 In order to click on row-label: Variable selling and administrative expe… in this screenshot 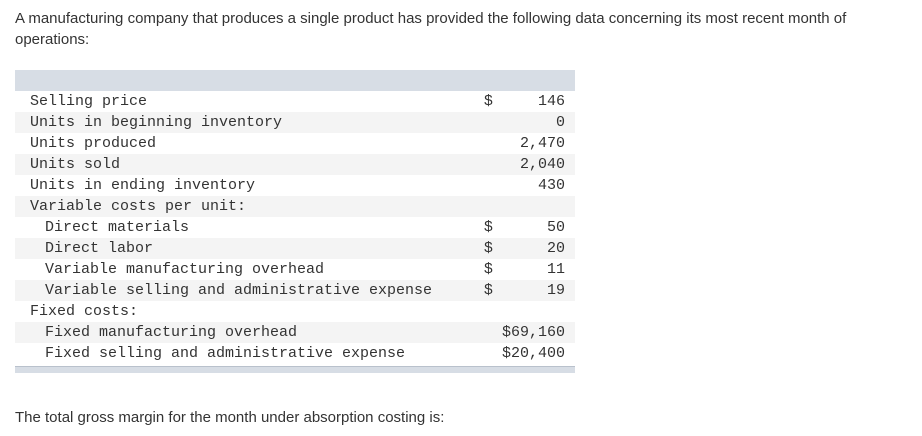, I will do `click(249, 290)`.